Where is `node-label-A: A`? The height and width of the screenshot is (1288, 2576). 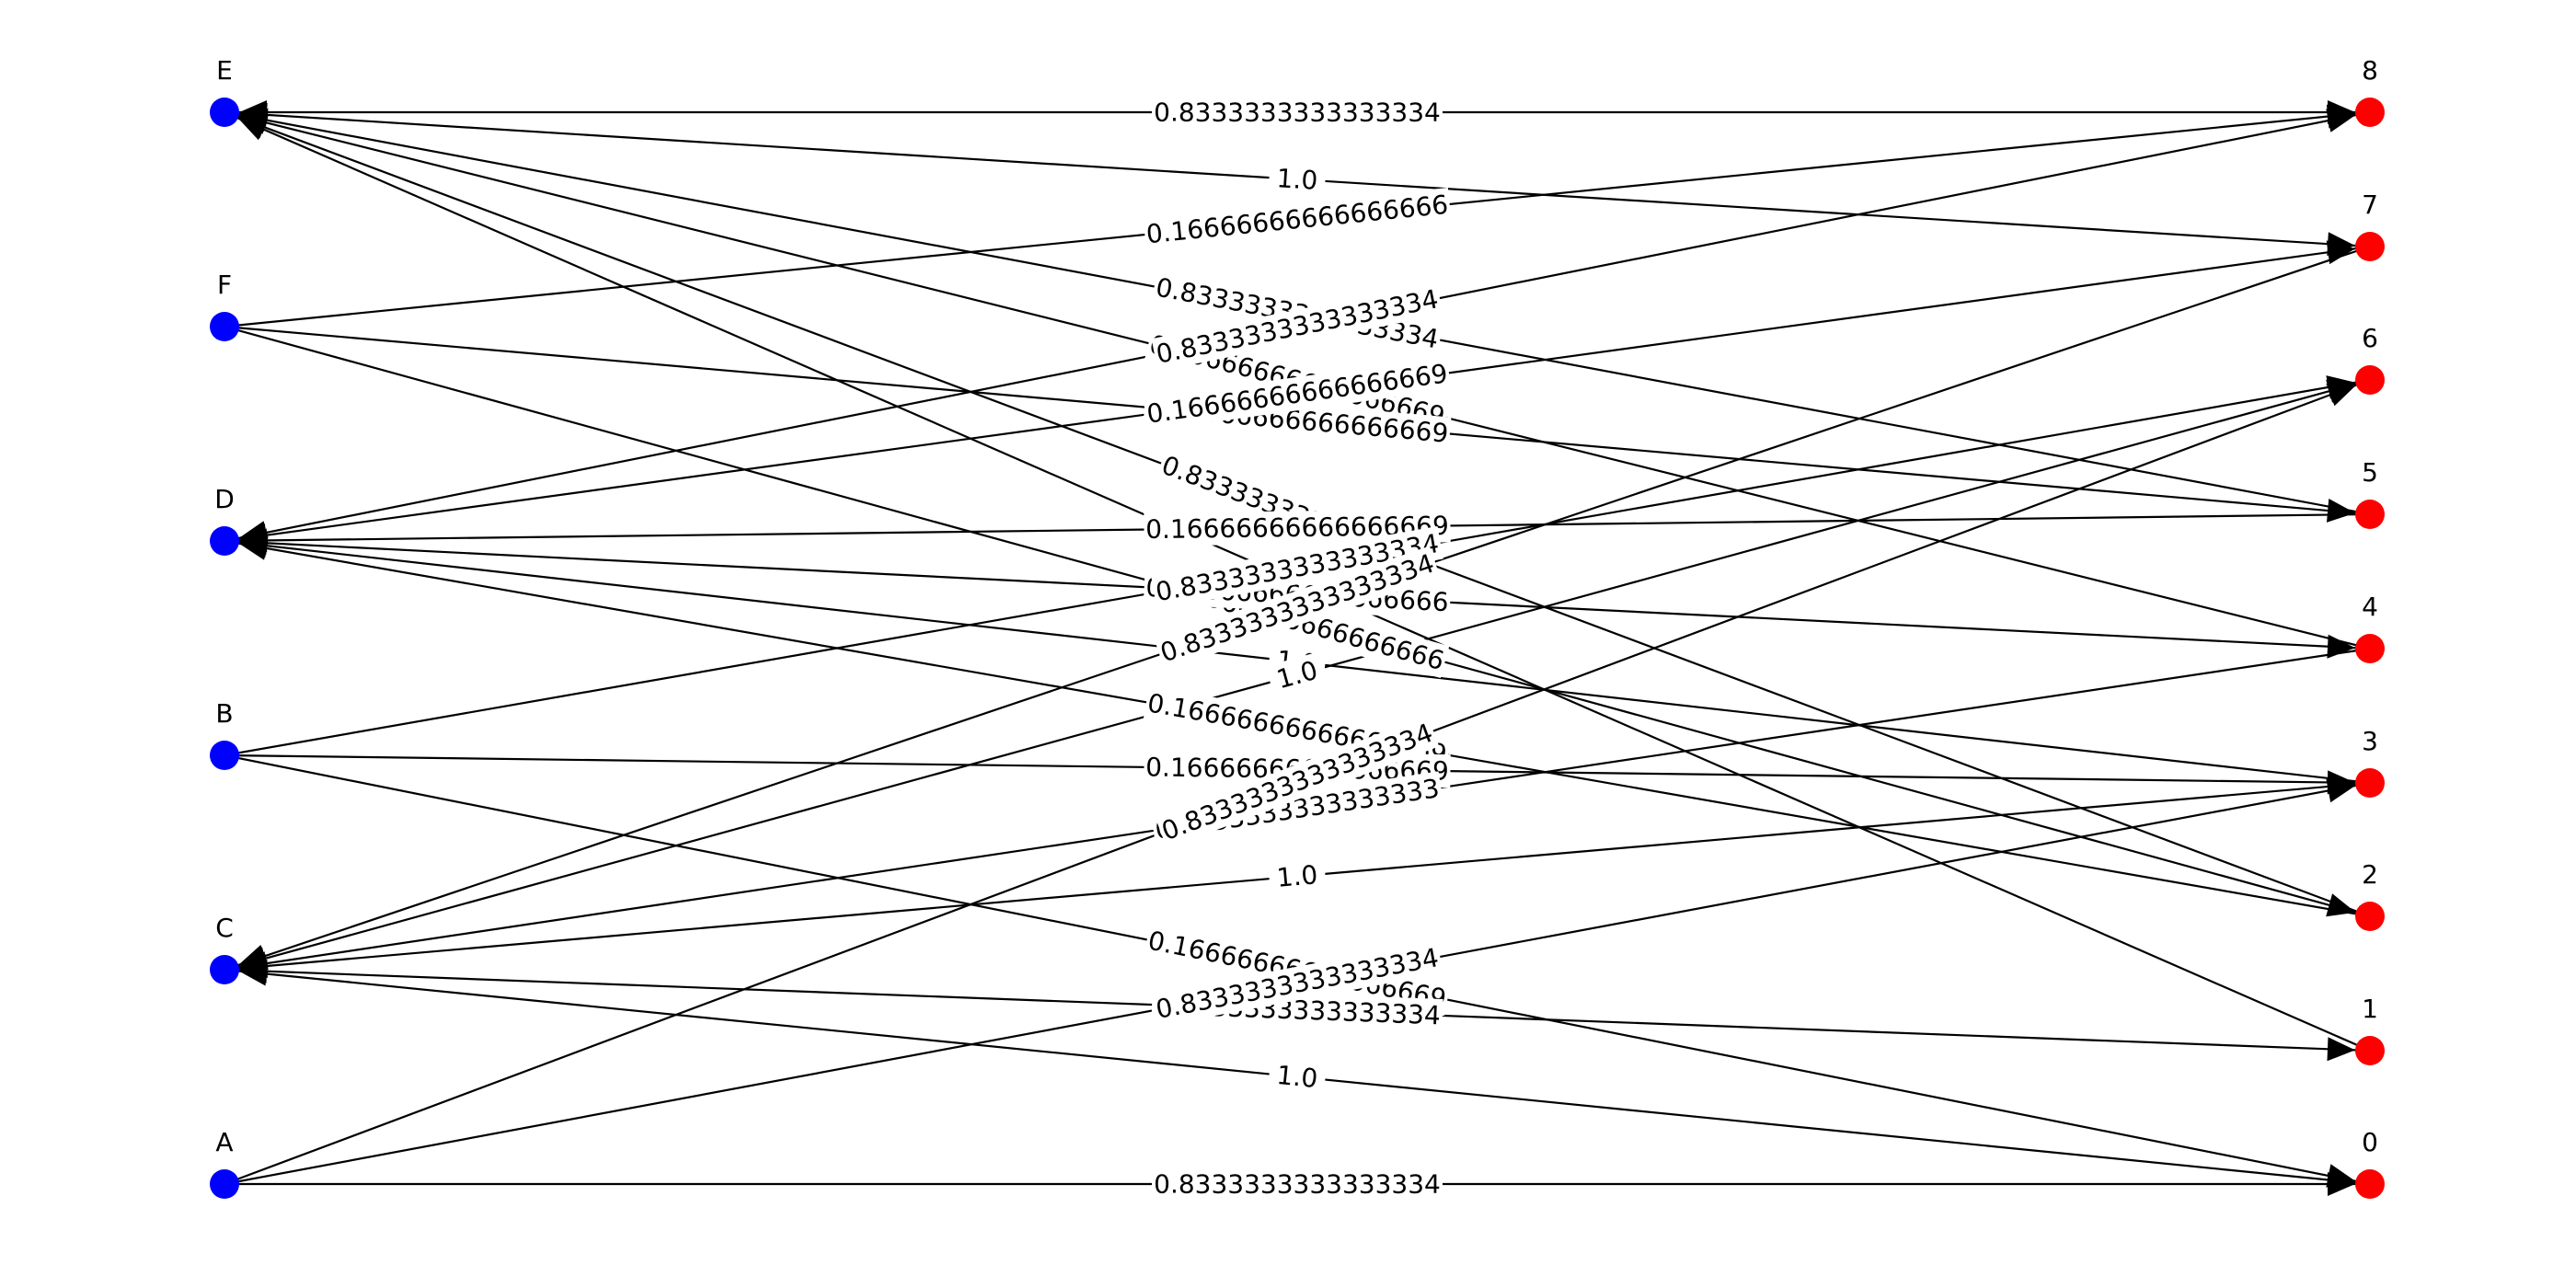
node-label-A: A is located at coordinates (224, 1142).